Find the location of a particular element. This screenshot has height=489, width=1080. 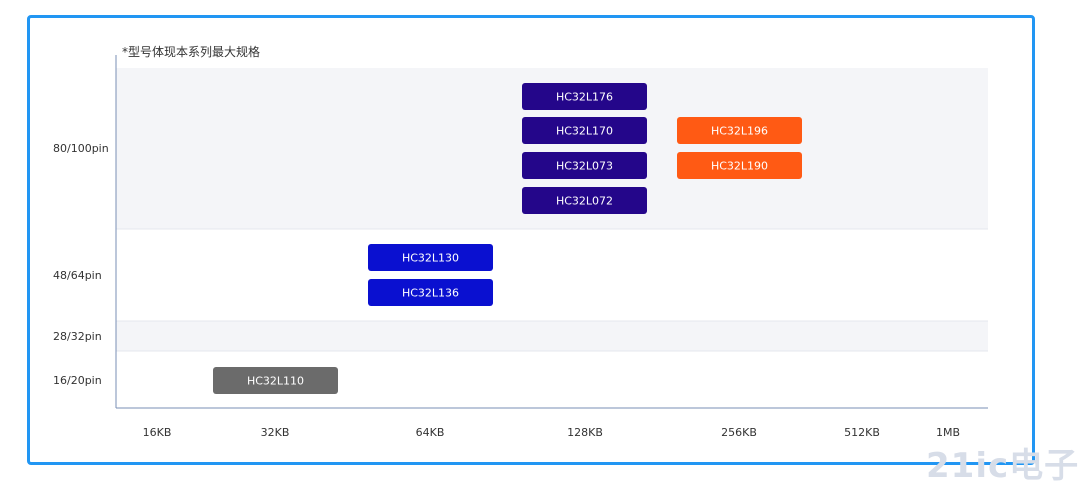

product-hc32l190-box is located at coordinates (739, 165).